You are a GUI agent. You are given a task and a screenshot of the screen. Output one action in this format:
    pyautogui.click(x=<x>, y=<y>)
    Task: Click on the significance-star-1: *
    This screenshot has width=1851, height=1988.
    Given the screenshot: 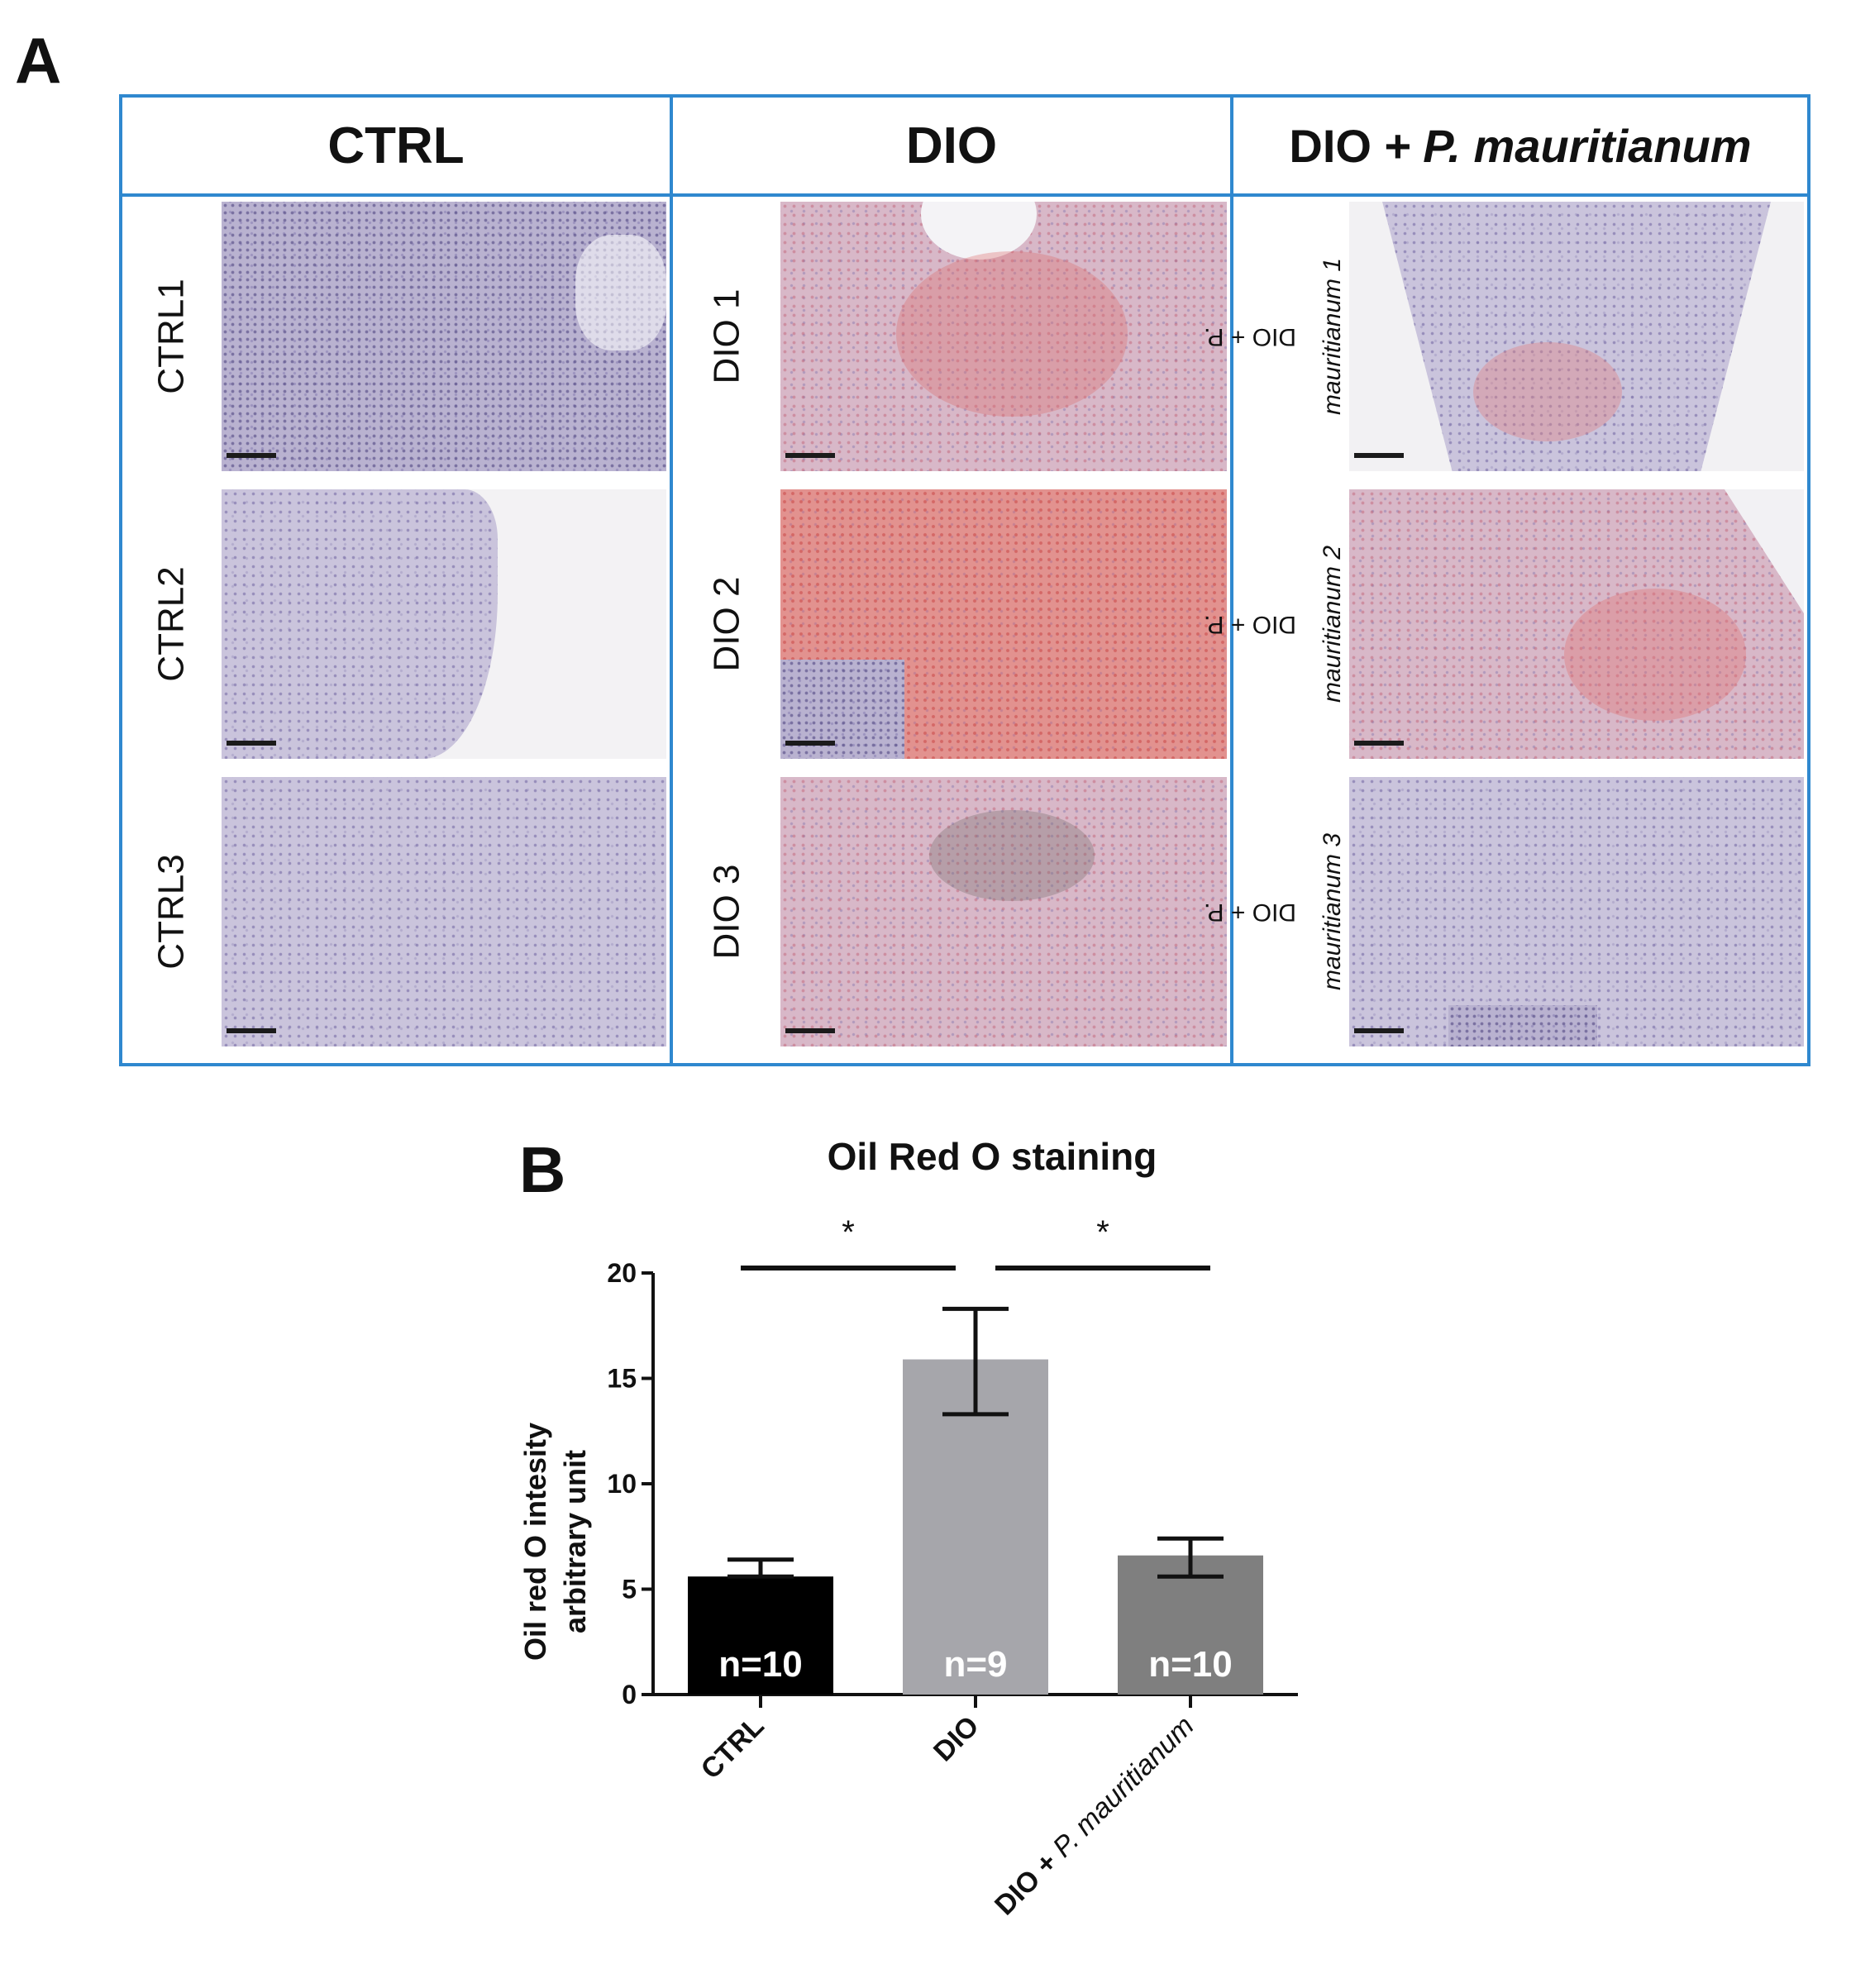 What is the action you would take?
    pyautogui.click(x=848, y=1232)
    